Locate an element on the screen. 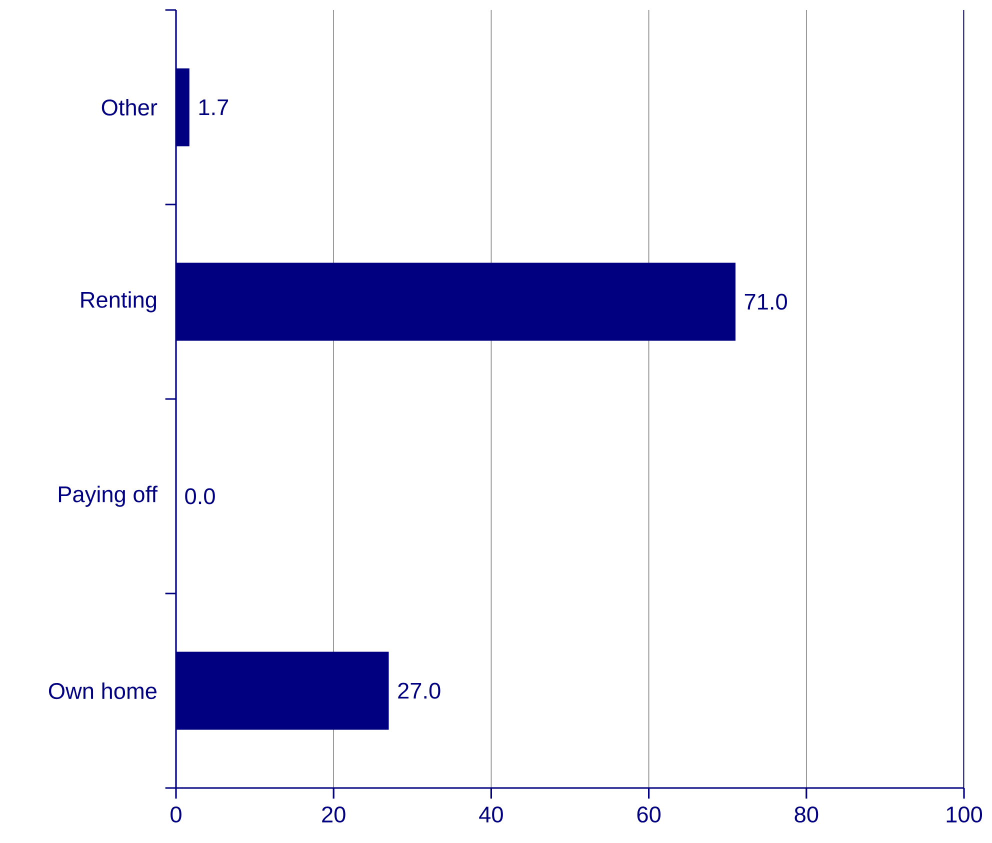 Image resolution: width=992 pixels, height=843 pixels. x-tick-label: 20 is located at coordinates (334, 814).